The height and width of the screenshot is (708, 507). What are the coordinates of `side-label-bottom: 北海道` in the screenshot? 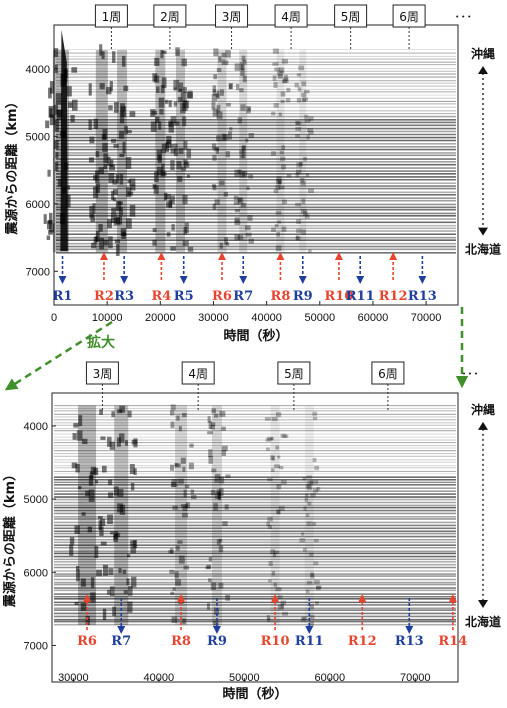 It's located at (483, 621).